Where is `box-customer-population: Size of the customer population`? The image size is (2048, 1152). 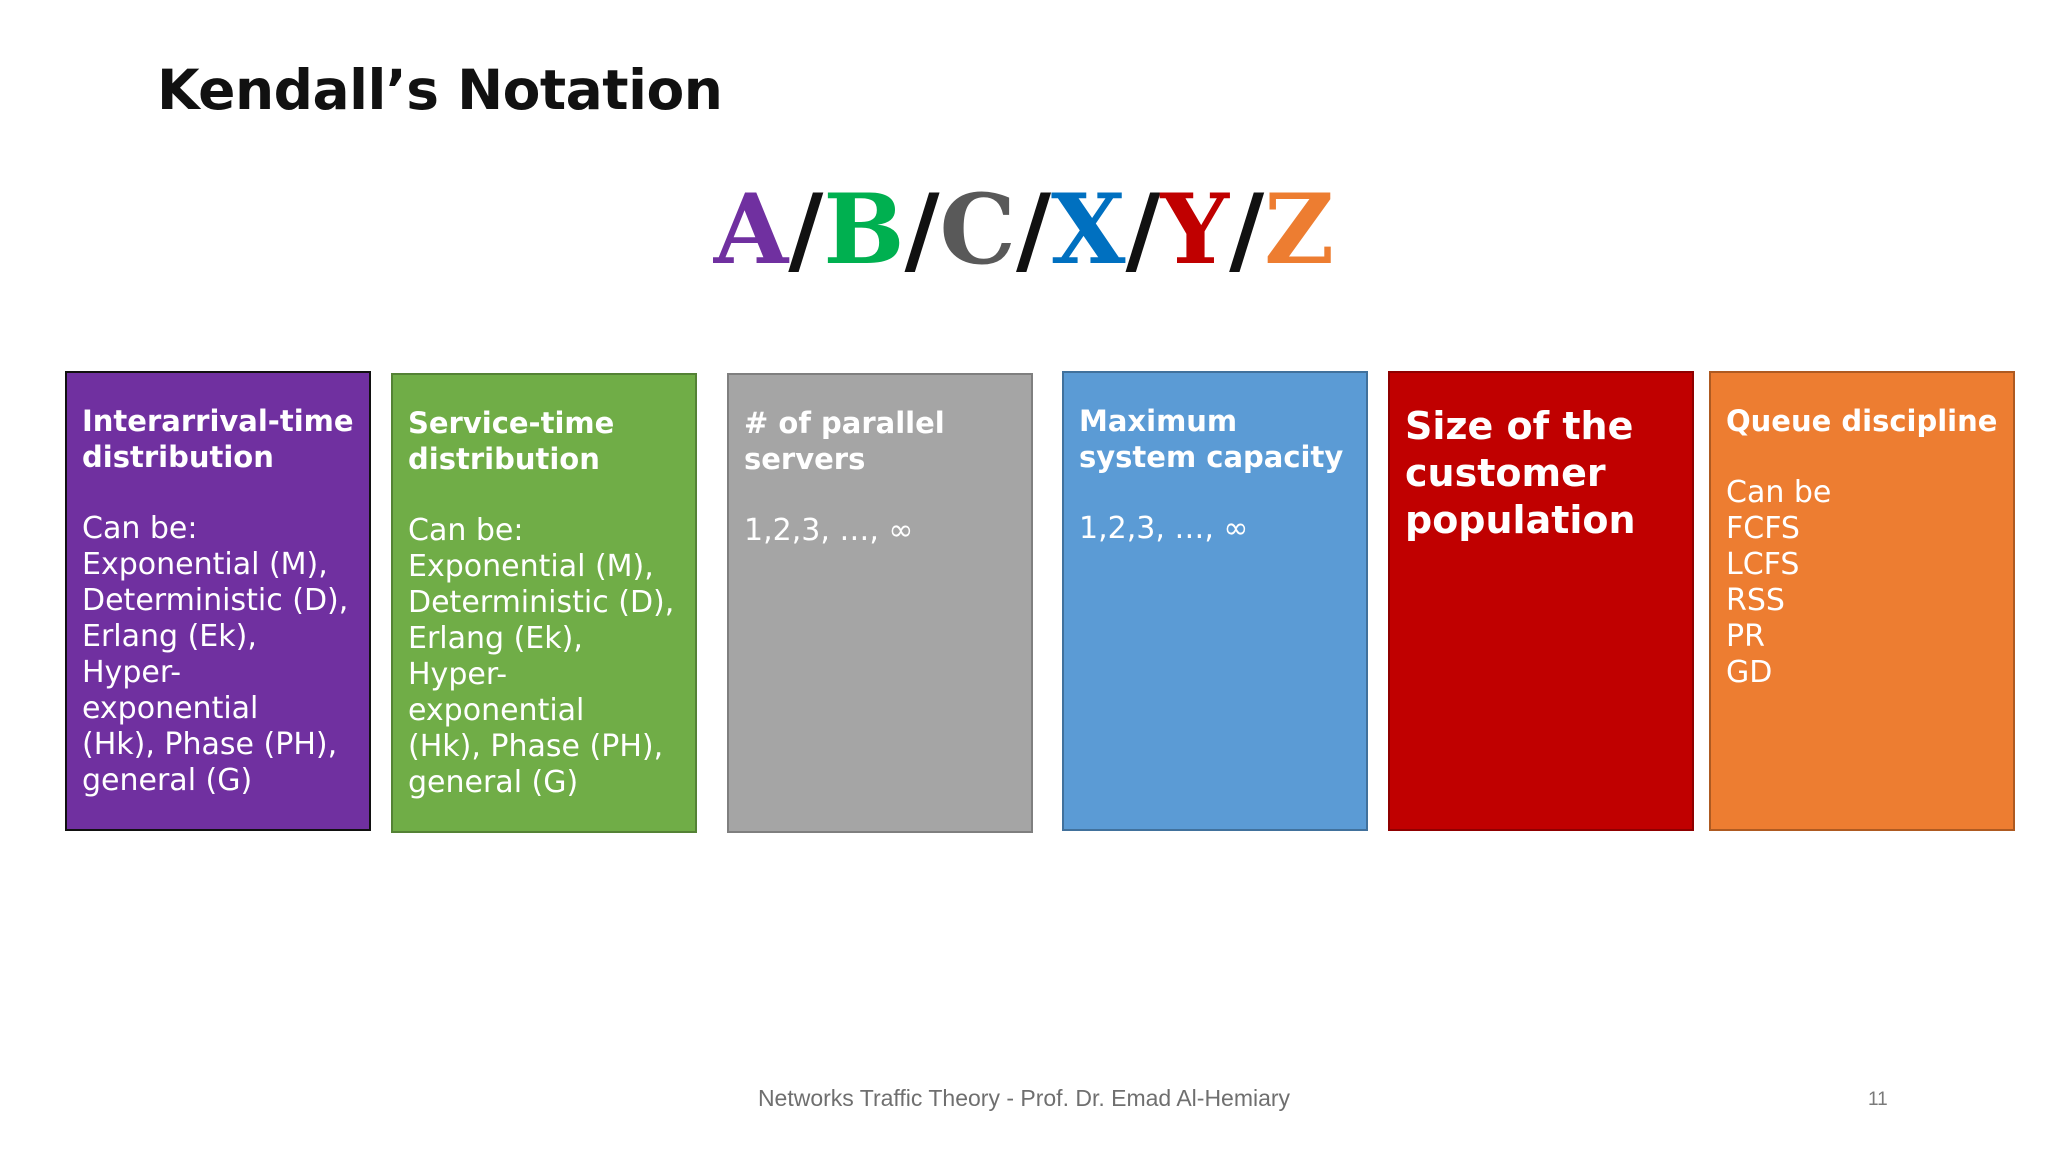
box-customer-population: Size of the customer population is located at coordinates (1541, 601).